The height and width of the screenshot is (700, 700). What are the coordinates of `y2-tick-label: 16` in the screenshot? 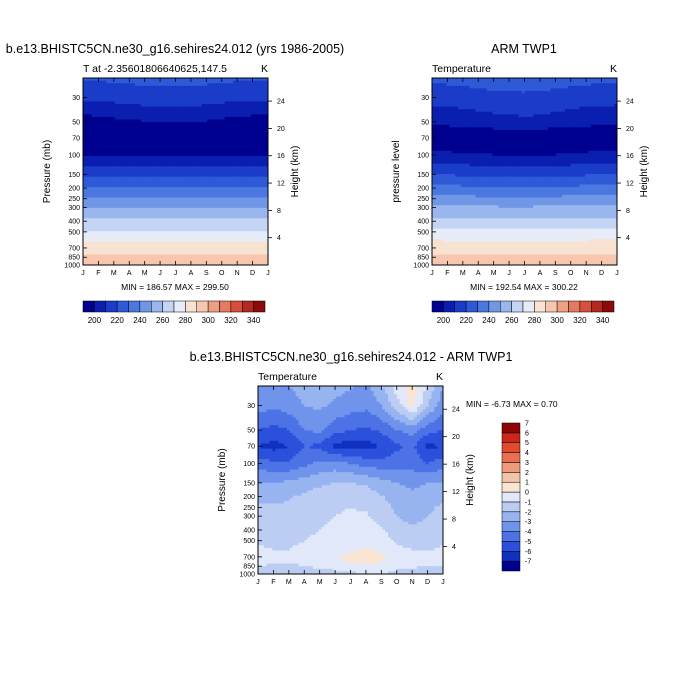 It's located at (281, 156).